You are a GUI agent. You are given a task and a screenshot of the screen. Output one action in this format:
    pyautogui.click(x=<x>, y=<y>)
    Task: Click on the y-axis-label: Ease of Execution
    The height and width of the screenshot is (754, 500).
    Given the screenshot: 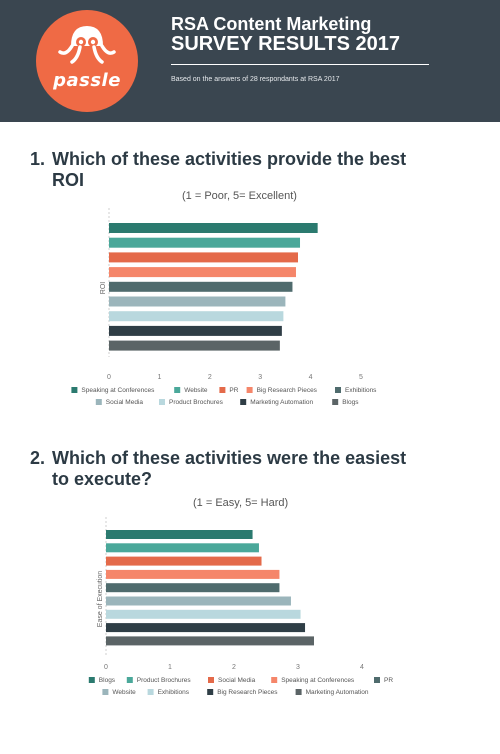 What is the action you would take?
    pyautogui.click(x=100, y=599)
    